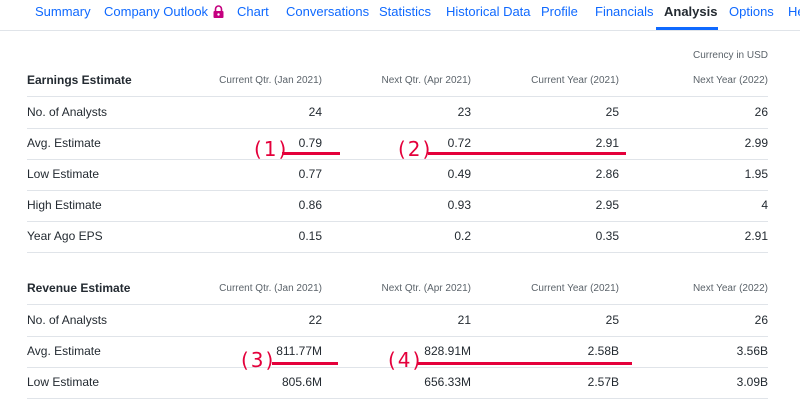  I want to click on table-cell: 2.86, so click(607, 174).